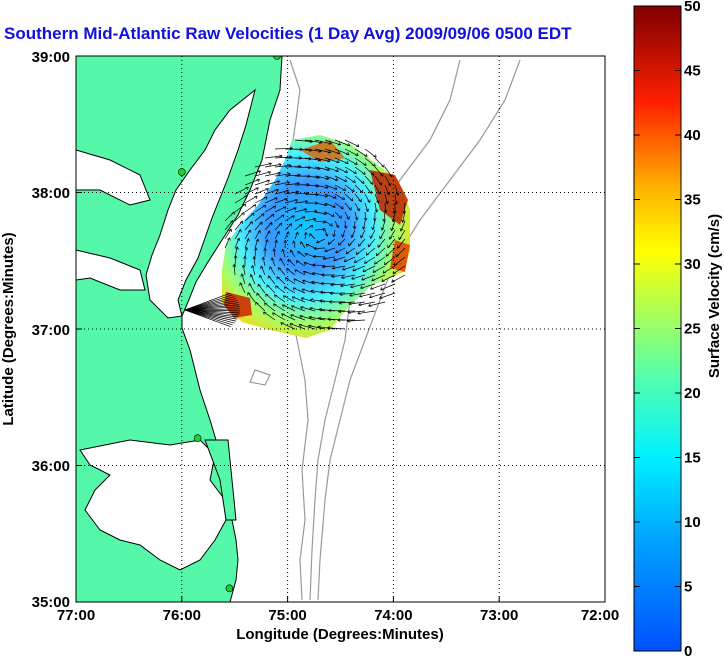 This screenshot has height=659, width=724. Describe the element at coordinates (182, 615) in the screenshot. I see `x-tick-label: 76:00` at that location.